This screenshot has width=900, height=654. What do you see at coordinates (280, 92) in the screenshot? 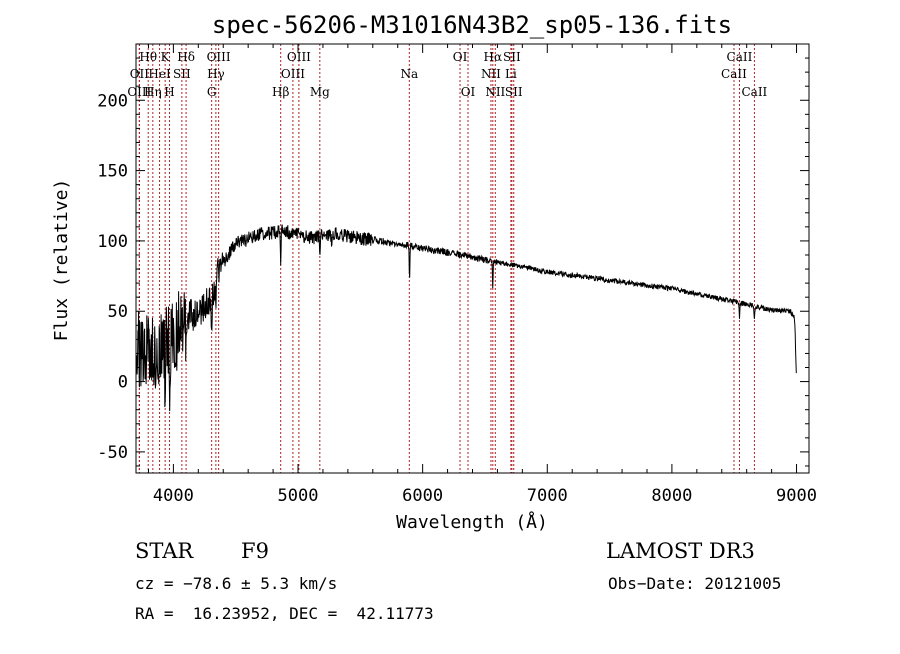
I see `spectral-line-label: Hβ` at bounding box center [280, 92].